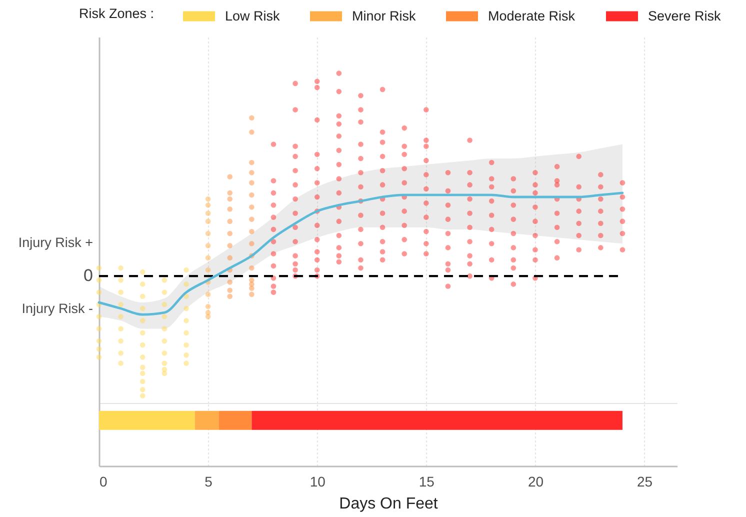  I want to click on legend-label: Moderate Risk, so click(532, 16).